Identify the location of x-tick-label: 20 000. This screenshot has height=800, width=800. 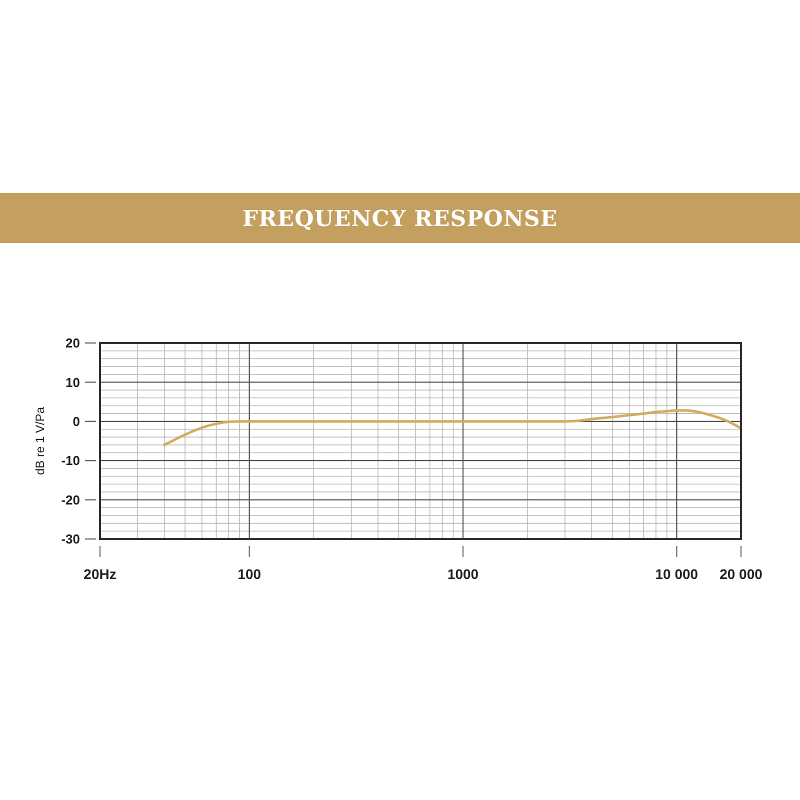
(741, 574).